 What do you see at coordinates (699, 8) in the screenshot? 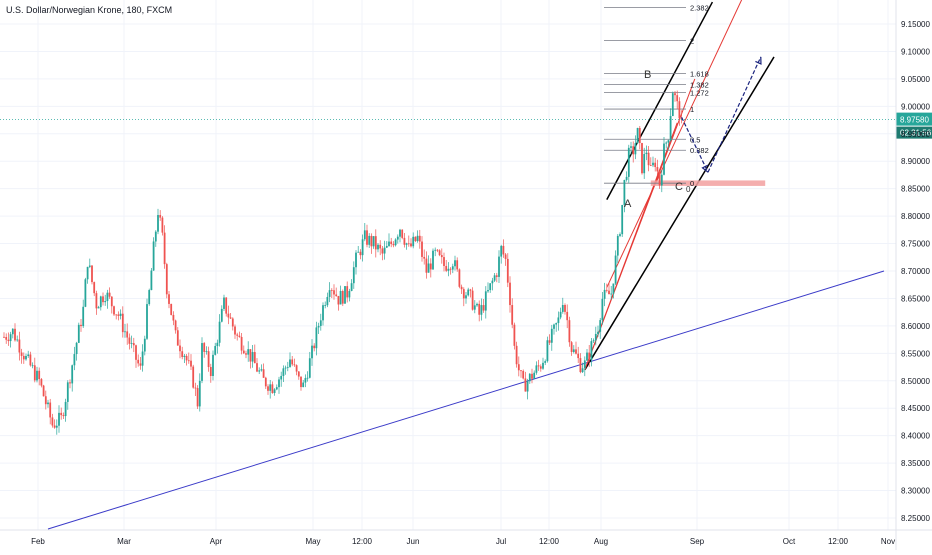
I see `fib-level-label: 2.382` at bounding box center [699, 8].